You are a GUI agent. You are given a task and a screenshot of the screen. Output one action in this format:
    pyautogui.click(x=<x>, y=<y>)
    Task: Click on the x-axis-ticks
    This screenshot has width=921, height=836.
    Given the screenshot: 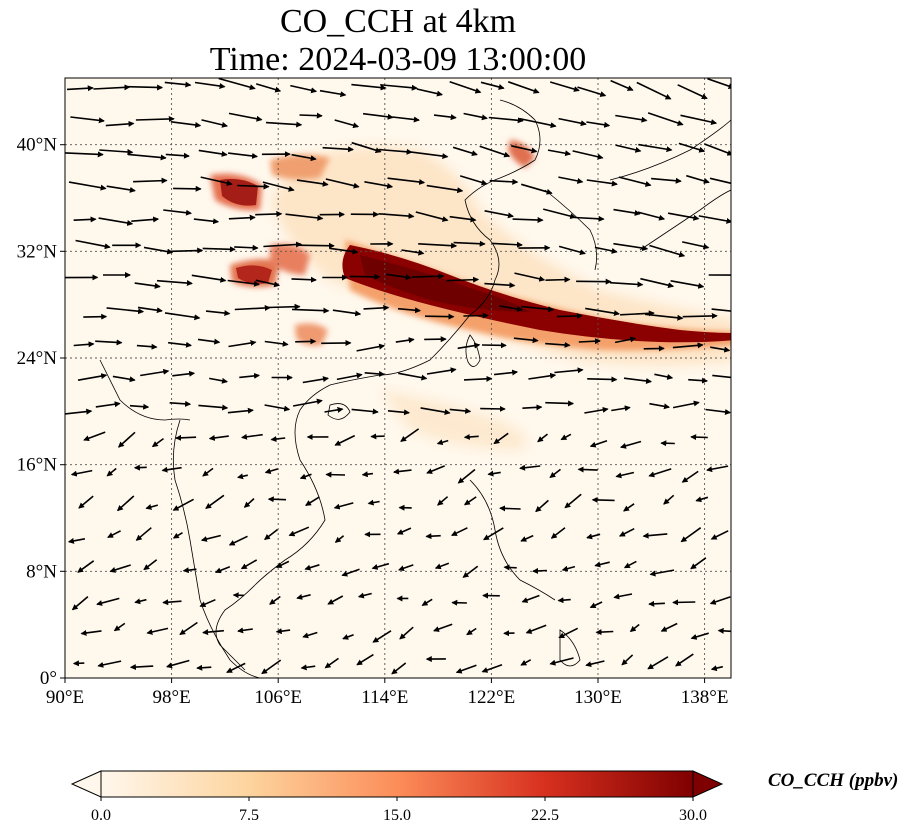 What is the action you would take?
    pyautogui.click(x=385, y=680)
    